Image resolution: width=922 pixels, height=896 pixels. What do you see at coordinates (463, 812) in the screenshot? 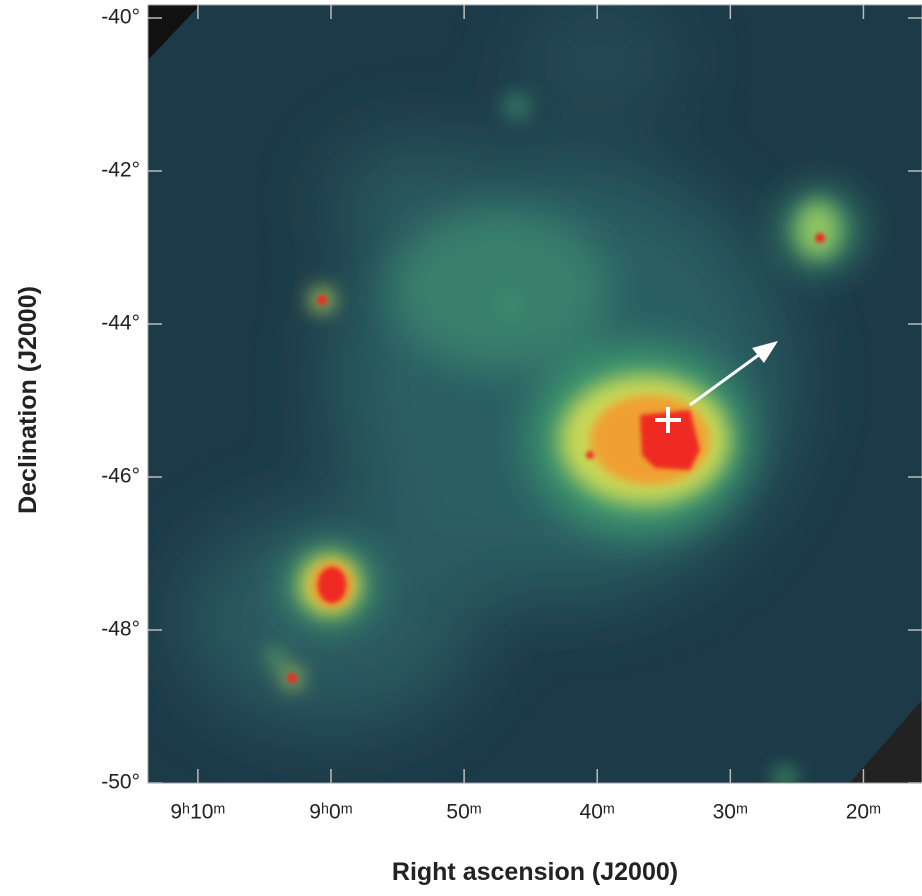
I see `x-tick-label: 50ᵐ` at bounding box center [463, 812].